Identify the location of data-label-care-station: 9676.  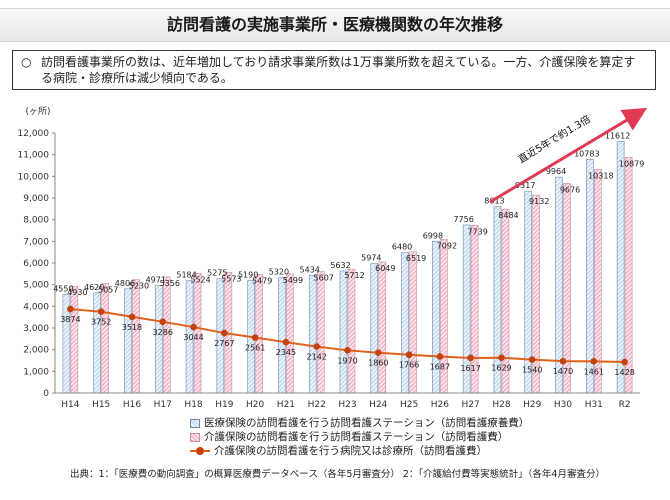
(570, 189).